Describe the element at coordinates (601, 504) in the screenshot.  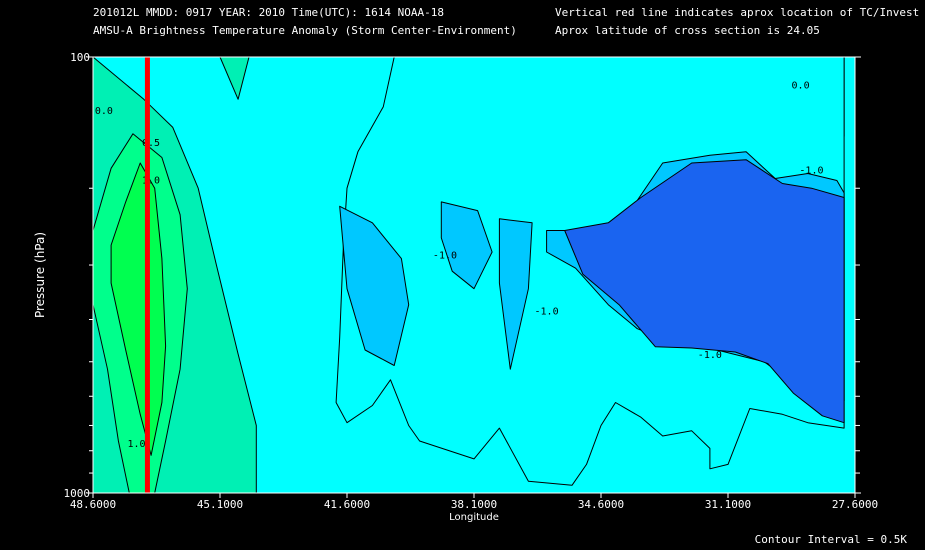
I see `x-tick-label: 34.6000` at that location.